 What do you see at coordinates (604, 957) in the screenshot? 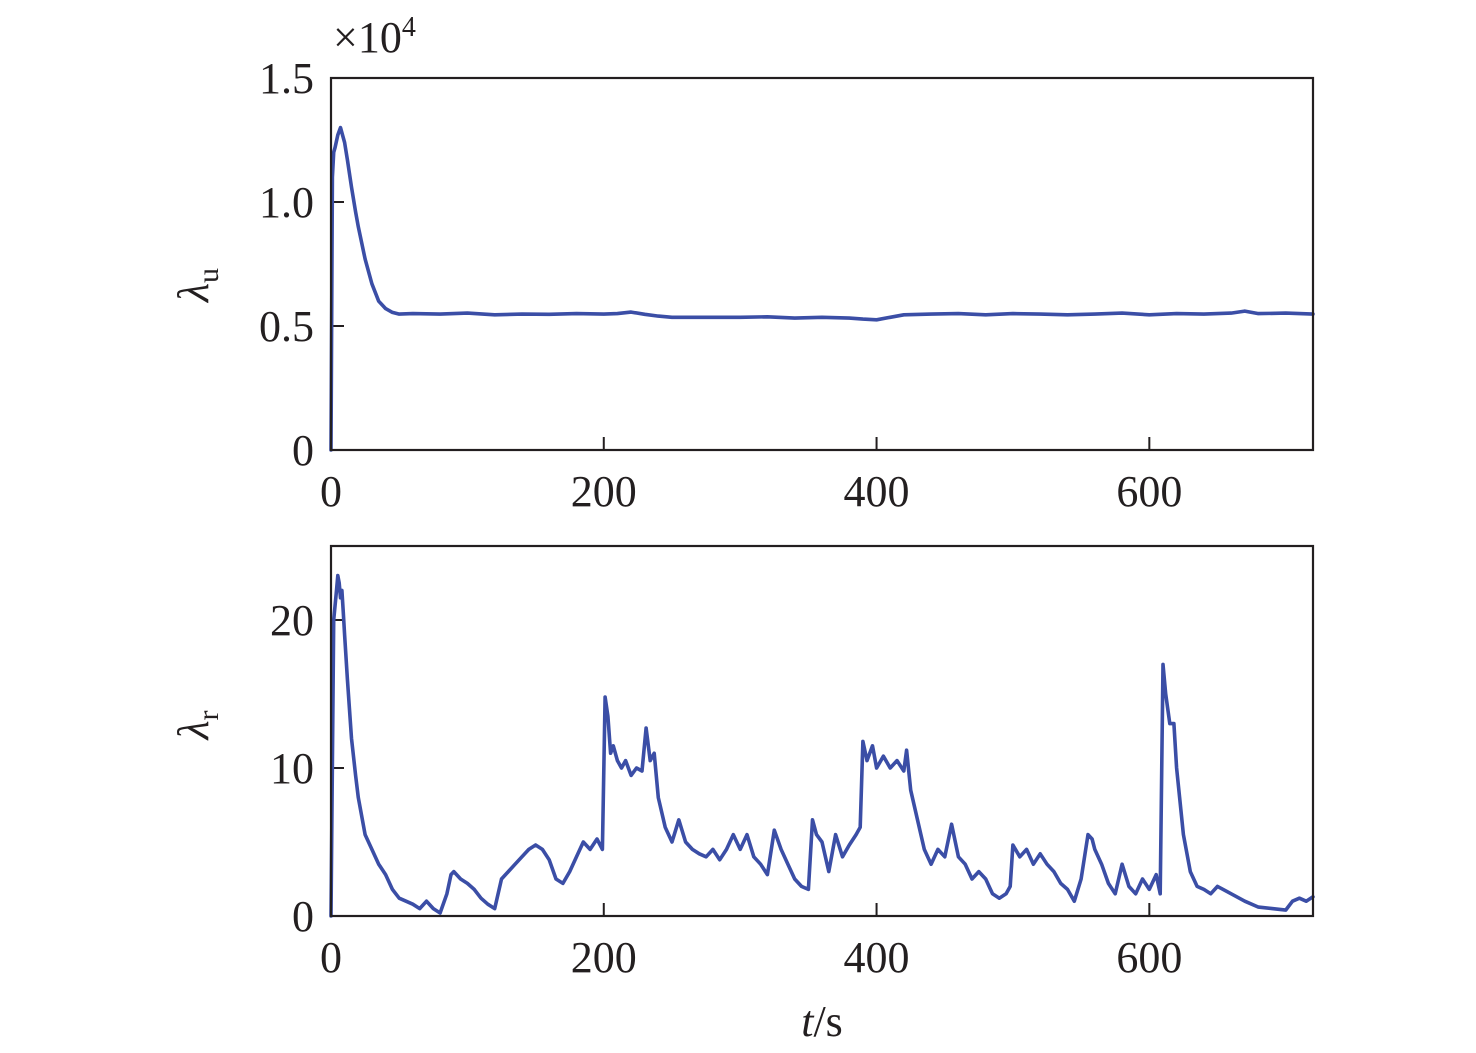
I see `bottom-x-tick-label: 200` at bounding box center [604, 957].